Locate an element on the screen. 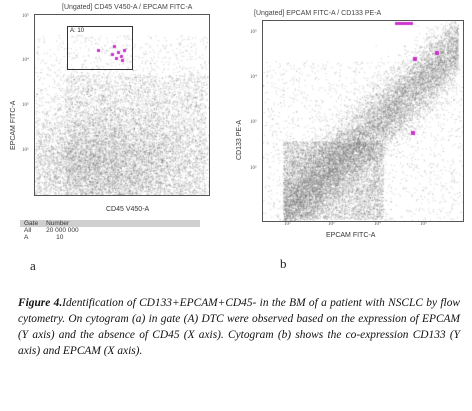 This screenshot has height=411, width=472. gate-label: A: 10 is located at coordinates (77, 31).